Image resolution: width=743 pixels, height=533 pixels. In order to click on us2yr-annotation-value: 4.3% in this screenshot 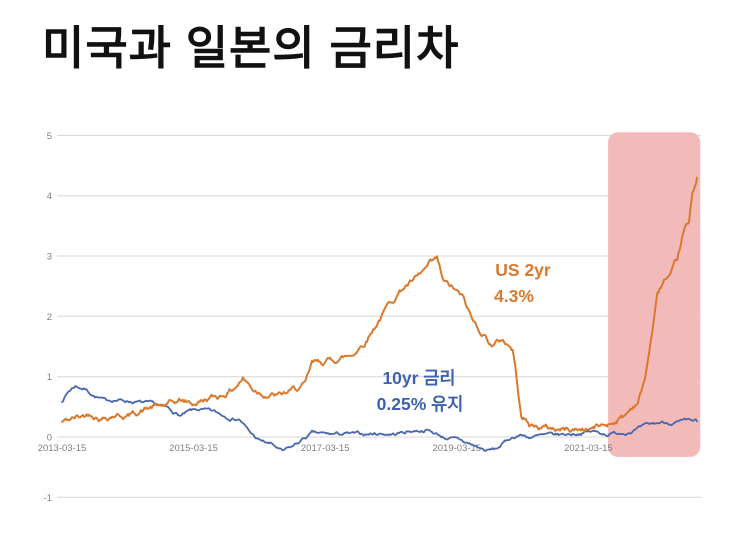, I will do `click(514, 296)`.